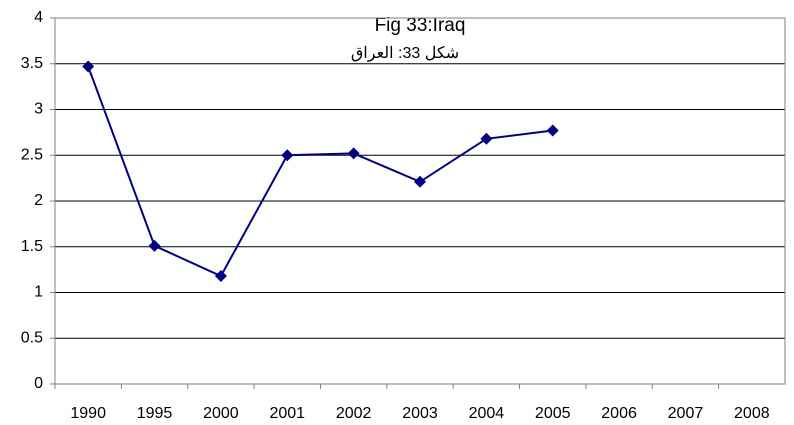 This screenshot has width=794, height=425. I want to click on y-tick-label: 2.5, so click(32, 154).